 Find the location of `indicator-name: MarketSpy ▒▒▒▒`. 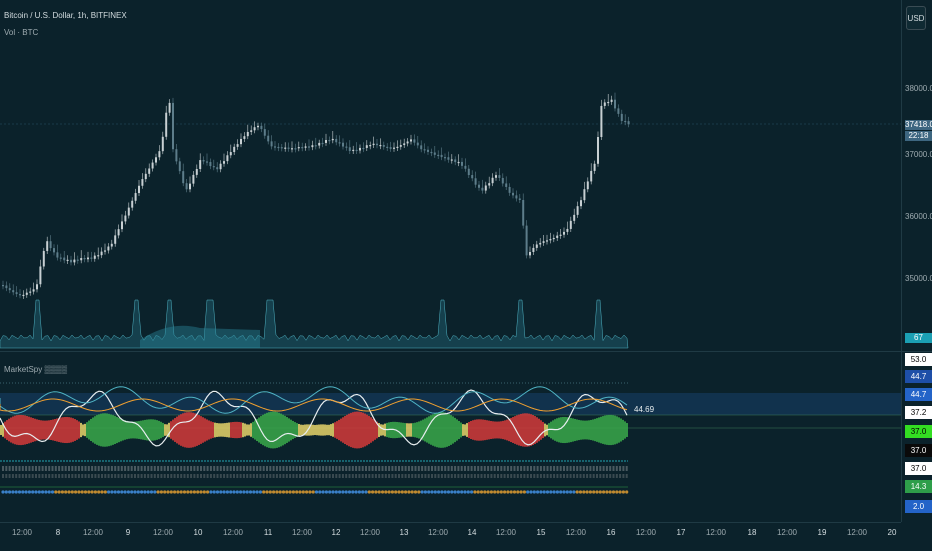

indicator-name: MarketSpy ▒▒▒▒ is located at coordinates (36, 369).